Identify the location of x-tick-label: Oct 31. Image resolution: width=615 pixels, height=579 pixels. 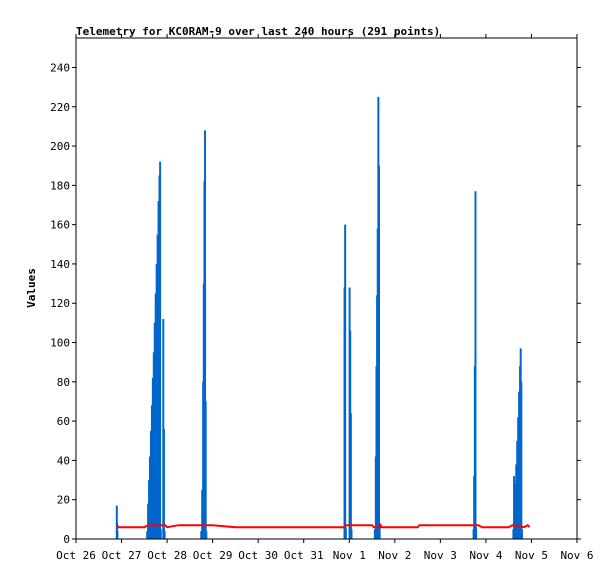
(304, 555).